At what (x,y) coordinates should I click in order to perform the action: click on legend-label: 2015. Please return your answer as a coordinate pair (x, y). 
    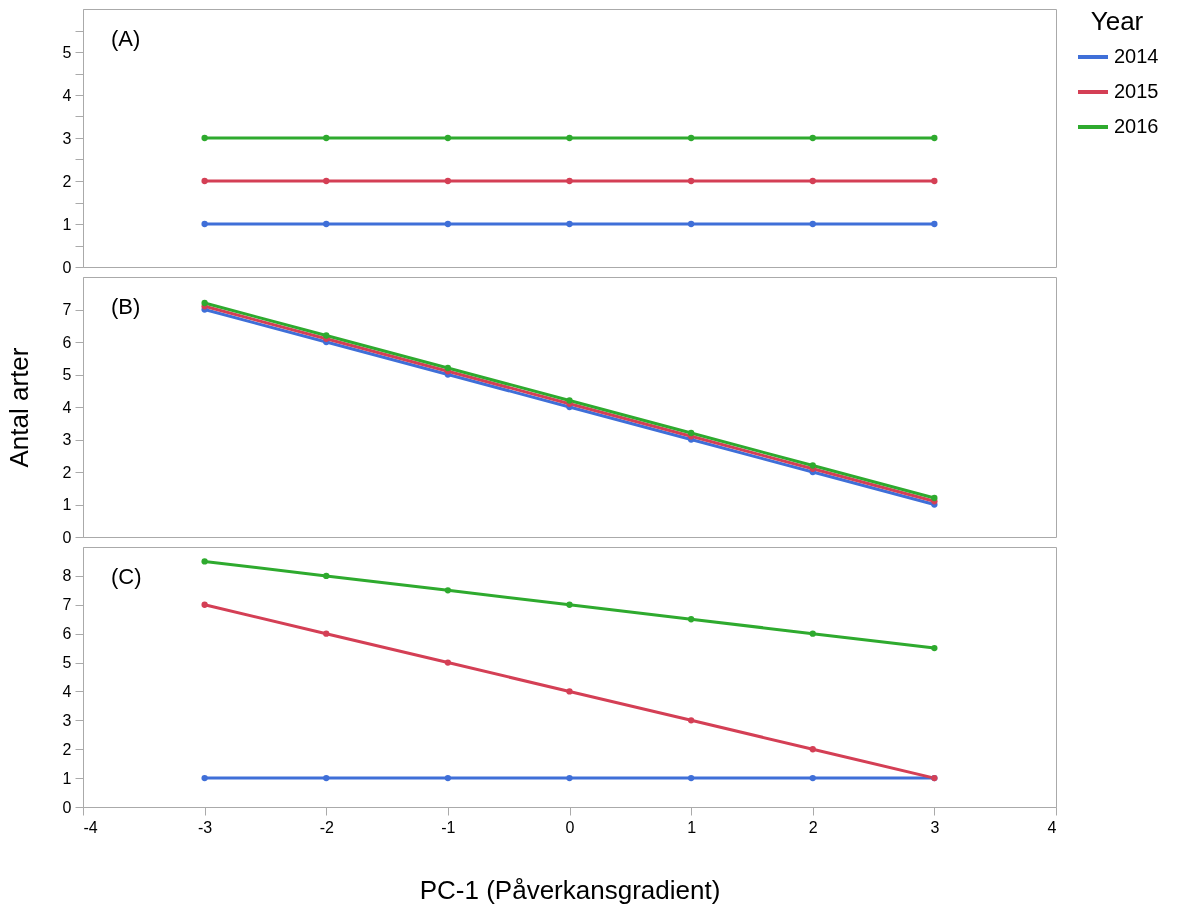
    Looking at the image, I should click on (1136, 91).